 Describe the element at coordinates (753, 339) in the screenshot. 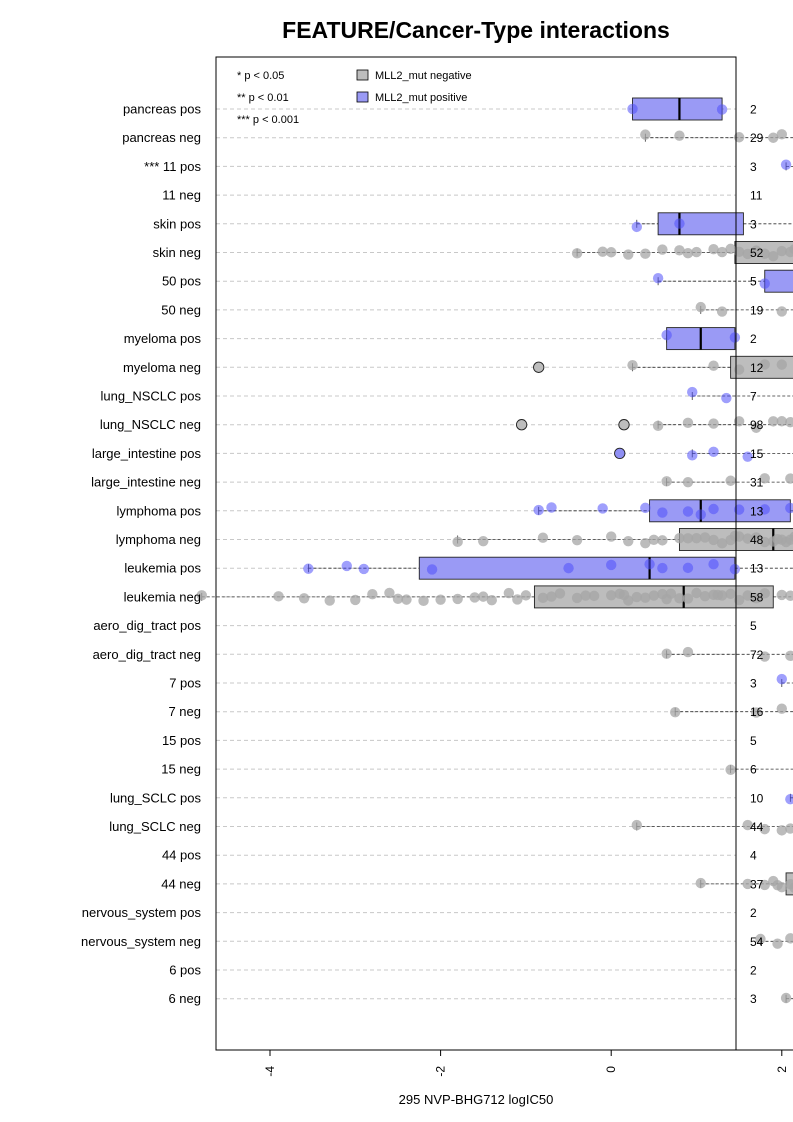

I see `count-label: 2` at that location.